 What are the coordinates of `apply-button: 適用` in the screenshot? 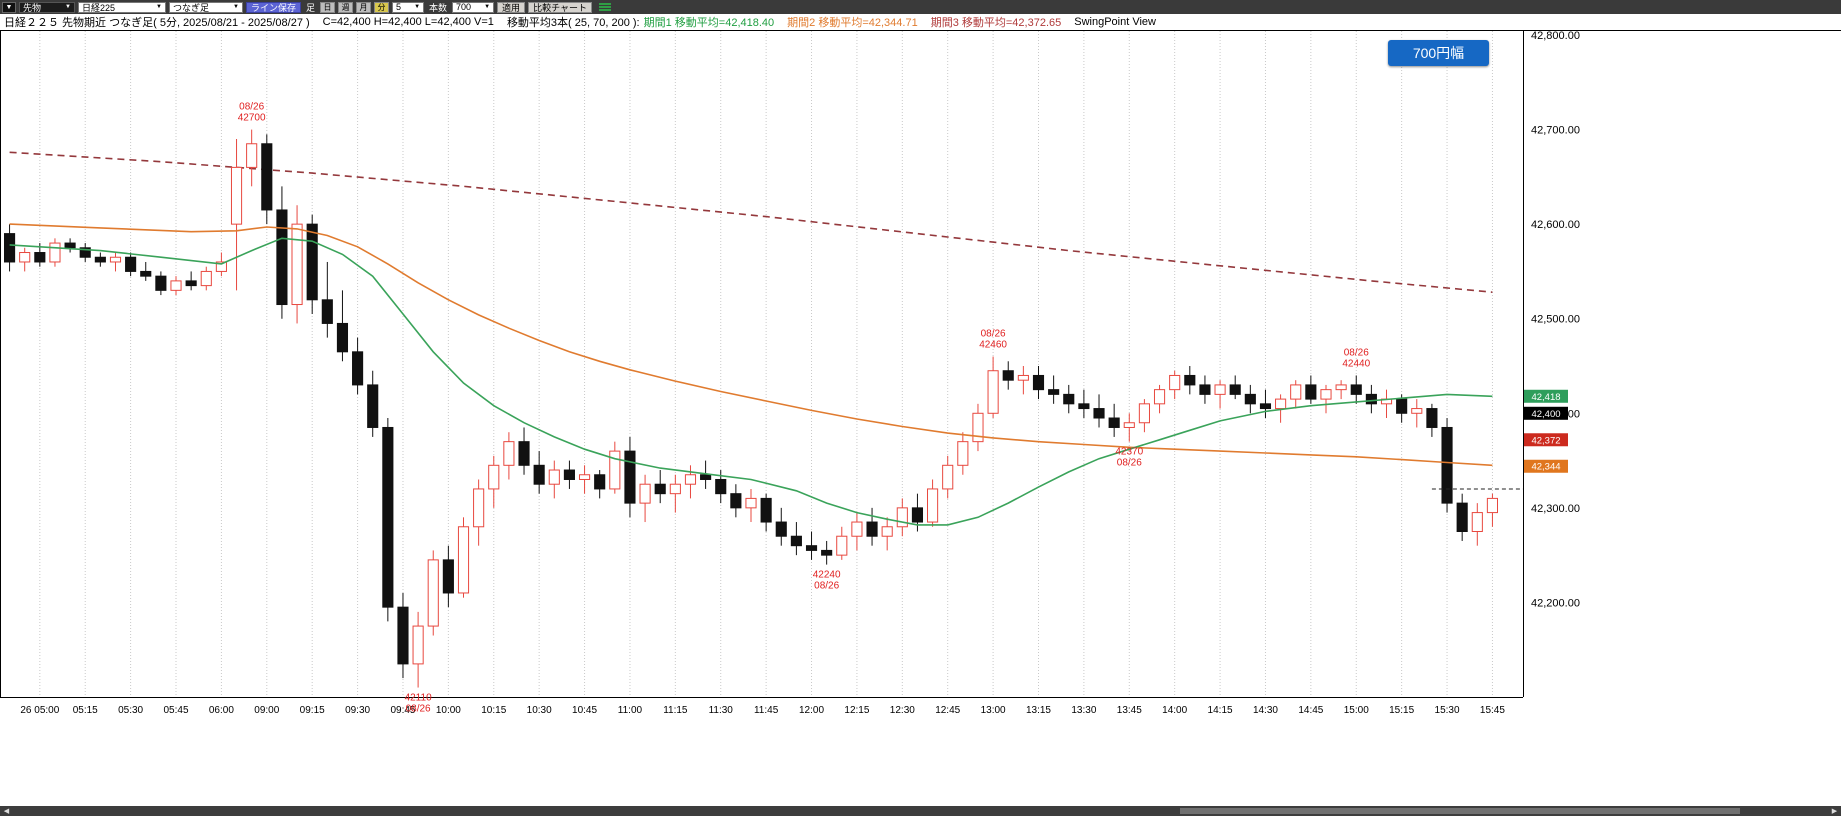 It's located at (511, 7).